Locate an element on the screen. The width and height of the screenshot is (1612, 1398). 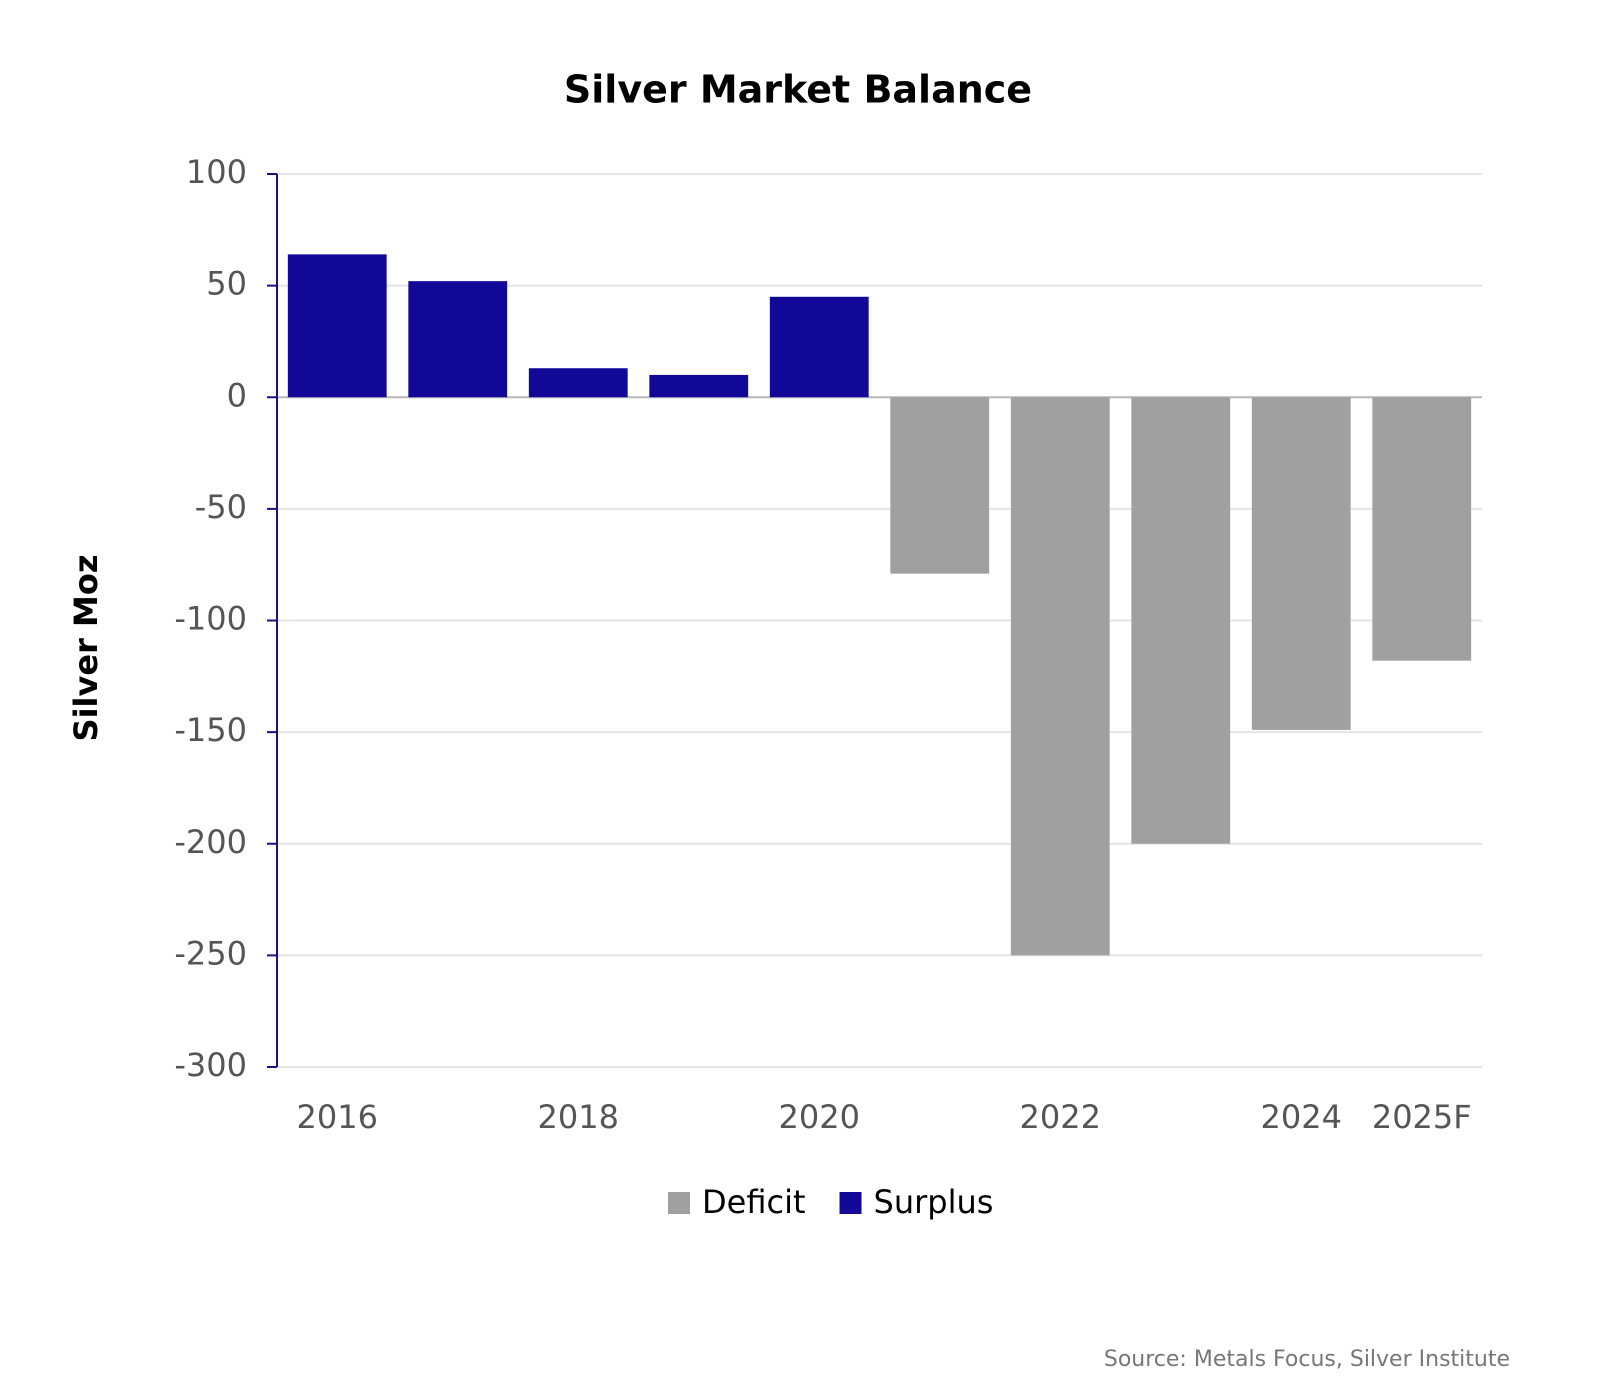
y-tick-label: -200 is located at coordinates (210, 842).